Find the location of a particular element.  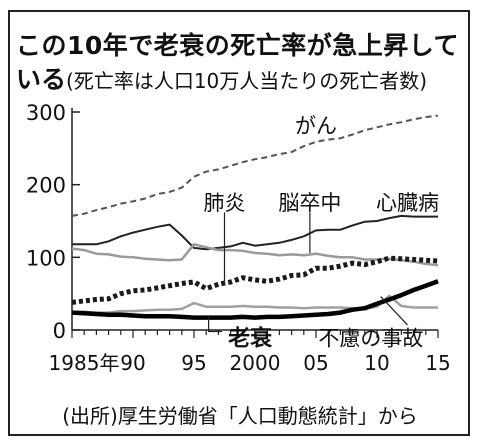

x-tick-label: 1985年 is located at coordinates (84, 363).